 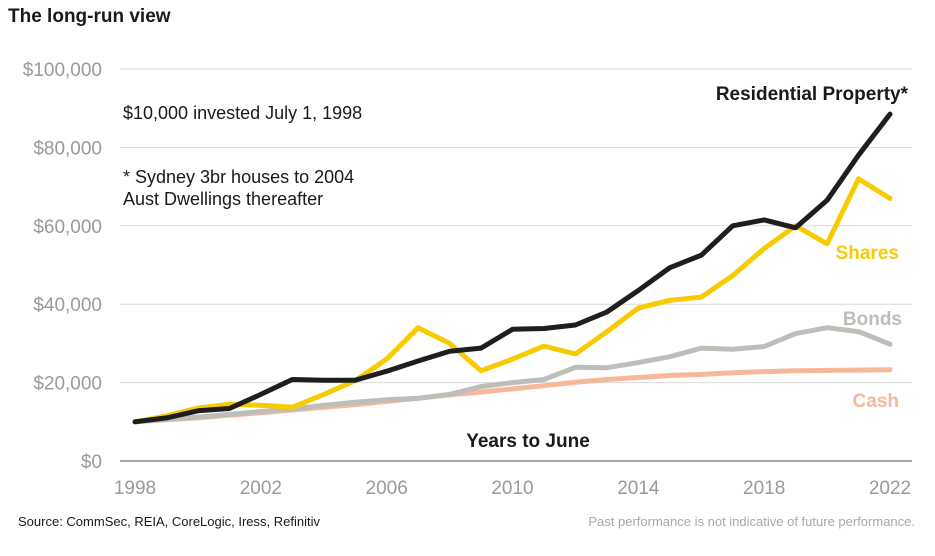 I want to click on y-tick-label: $40,000, so click(x=67, y=305).